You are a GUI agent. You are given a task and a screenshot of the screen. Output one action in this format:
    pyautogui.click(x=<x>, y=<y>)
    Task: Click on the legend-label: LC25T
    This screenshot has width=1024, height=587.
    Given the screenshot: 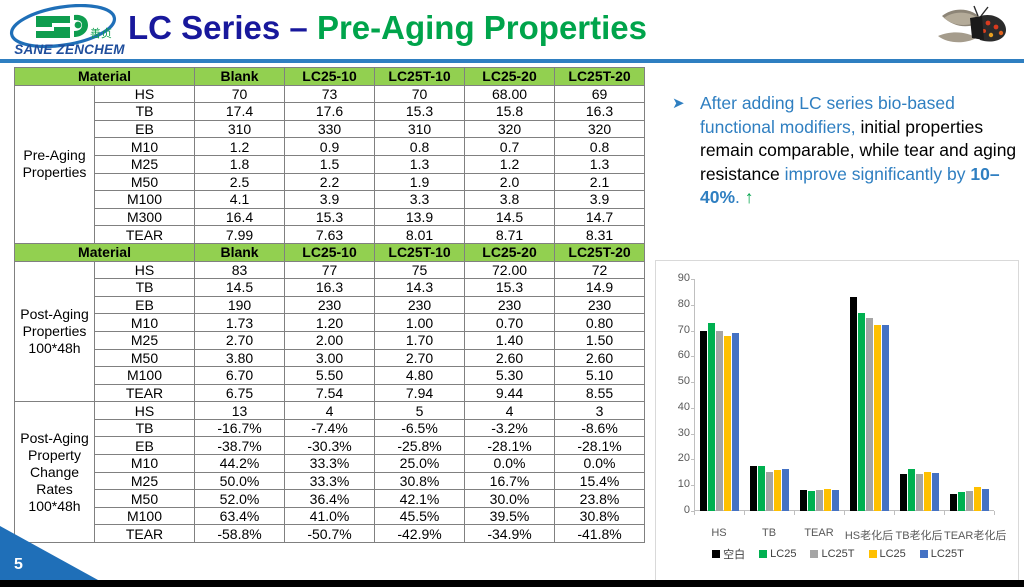 What is the action you would take?
    pyautogui.click(x=947, y=554)
    